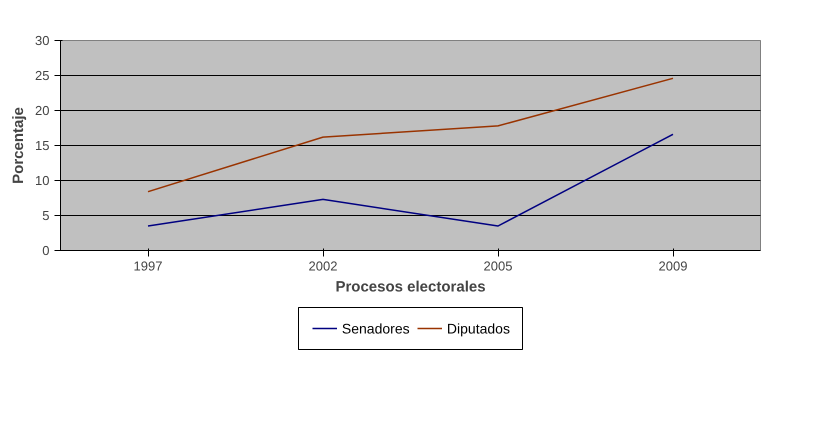 This screenshot has height=428, width=825. Describe the element at coordinates (410, 287) in the screenshot. I see `x-axis-title: Procesos electorales` at that location.